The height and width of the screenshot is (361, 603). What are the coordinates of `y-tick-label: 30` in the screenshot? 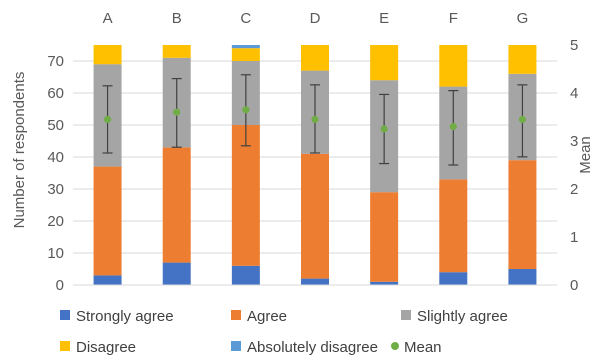 It's located at (55, 189).